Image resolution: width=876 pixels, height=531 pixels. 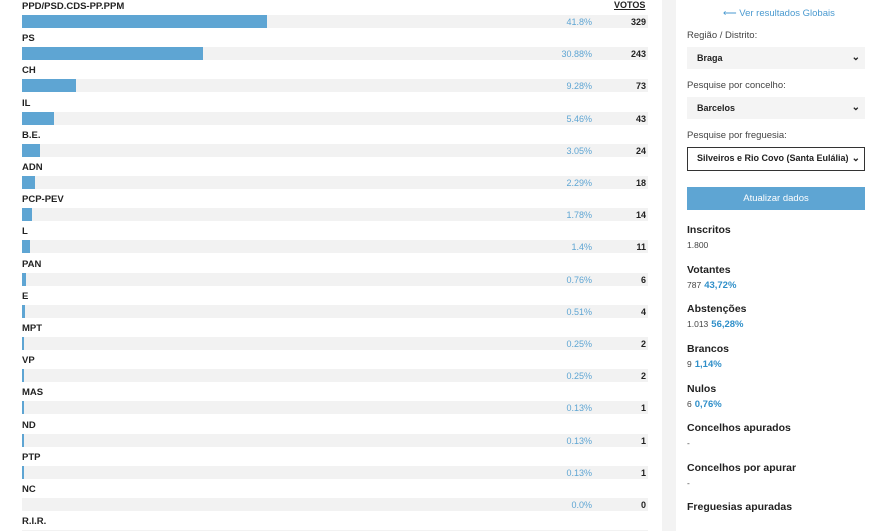 I want to click on party-row: R.I.R., so click(x=335, y=523).